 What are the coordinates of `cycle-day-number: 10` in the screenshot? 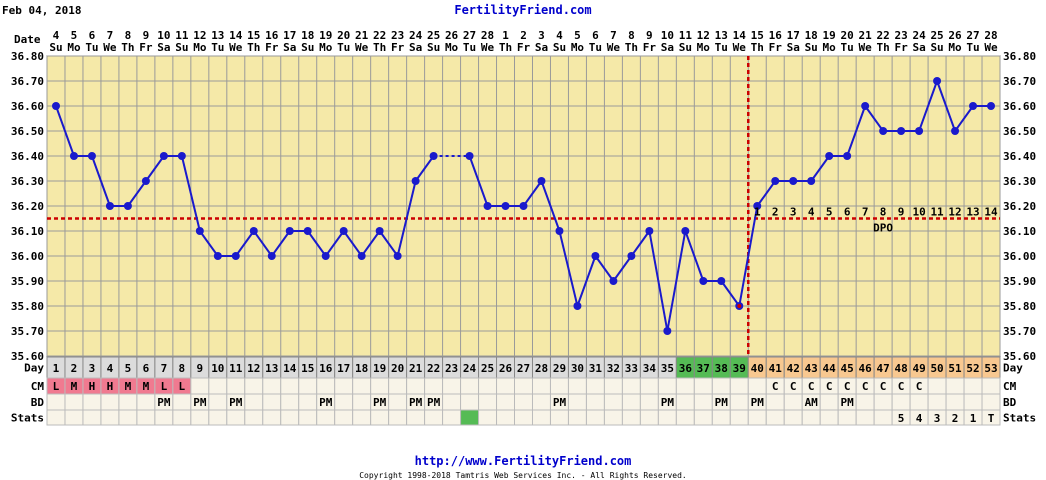 It's located at (217, 368).